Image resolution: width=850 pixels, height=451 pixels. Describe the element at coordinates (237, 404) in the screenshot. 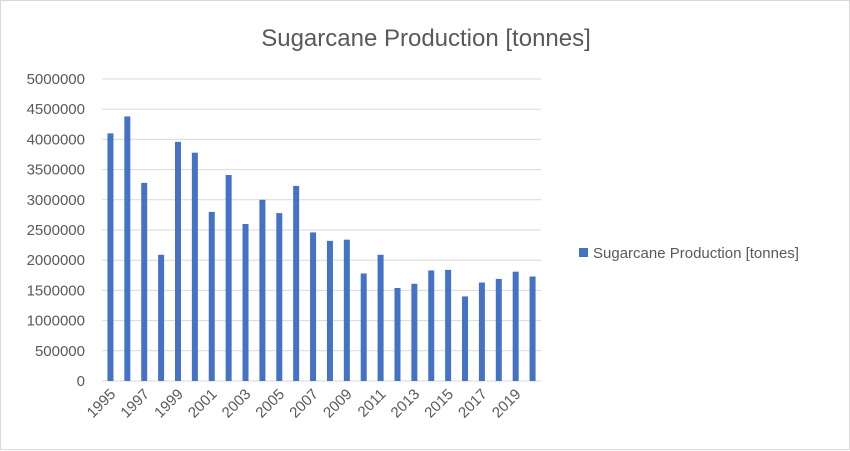

I see `x-tick-label: 2003` at that location.